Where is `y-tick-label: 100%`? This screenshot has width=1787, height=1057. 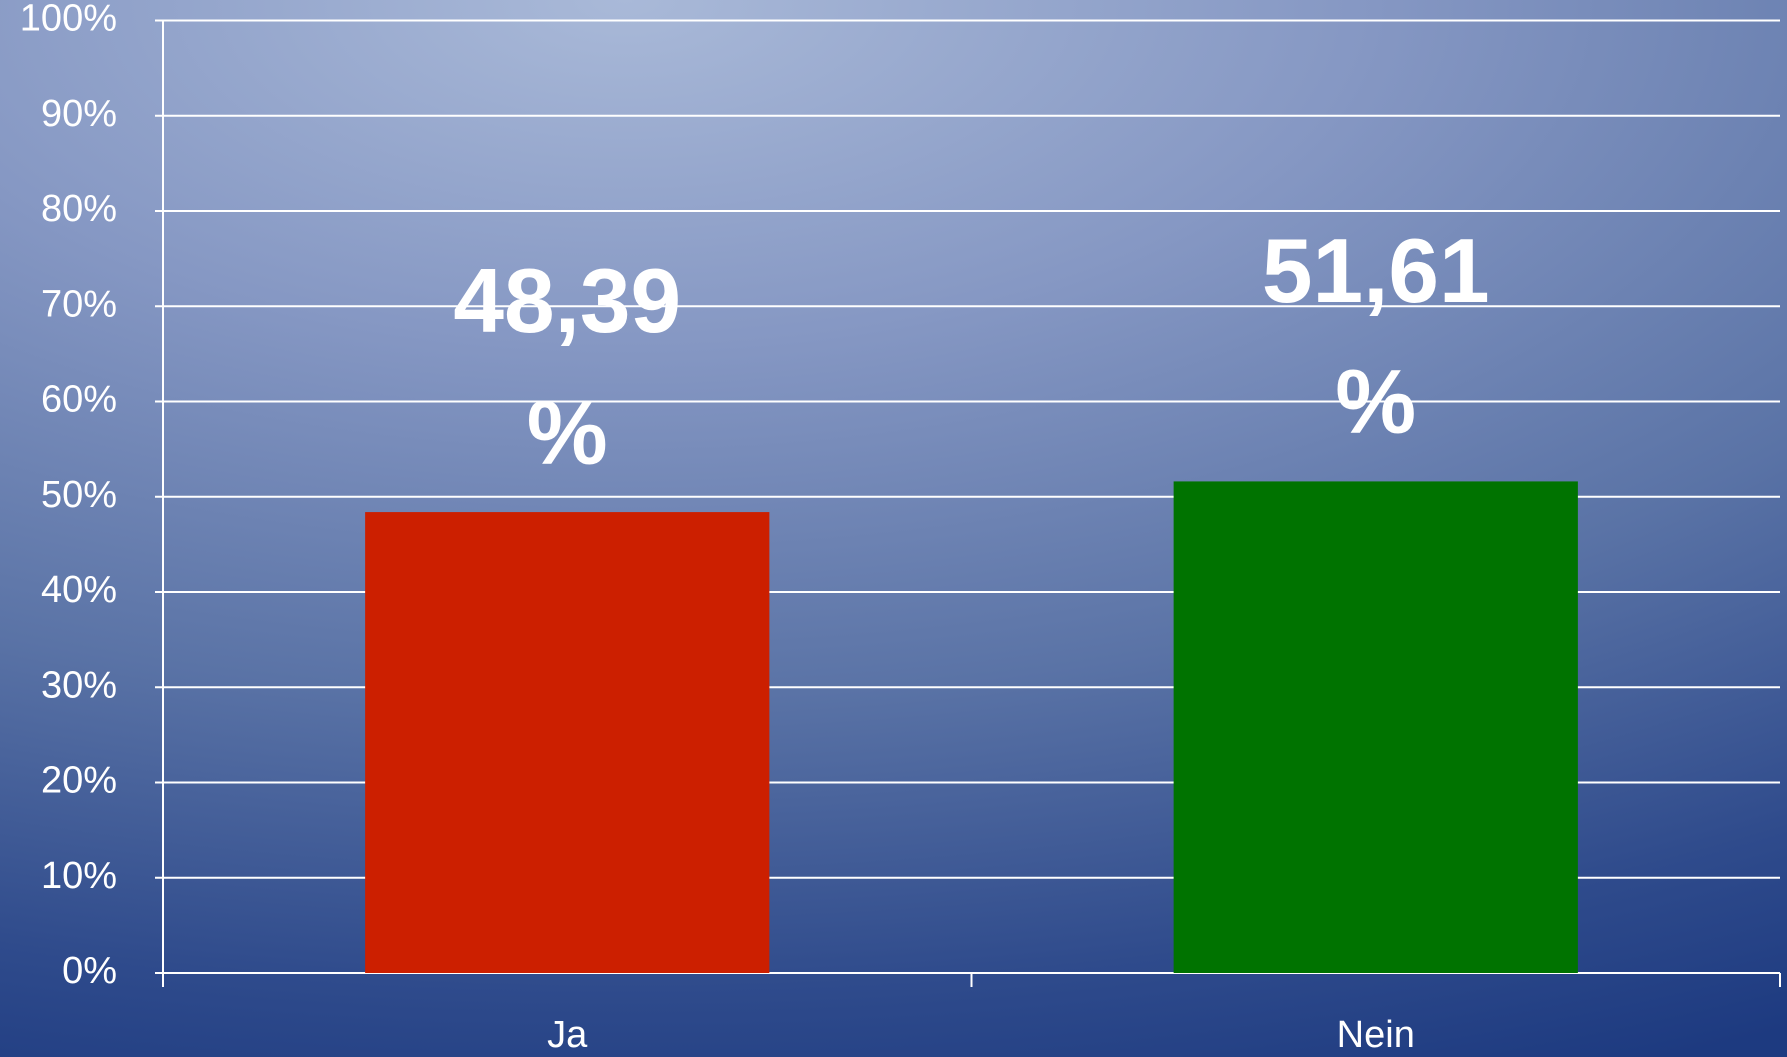
y-tick-label: 100% is located at coordinates (68, 20).